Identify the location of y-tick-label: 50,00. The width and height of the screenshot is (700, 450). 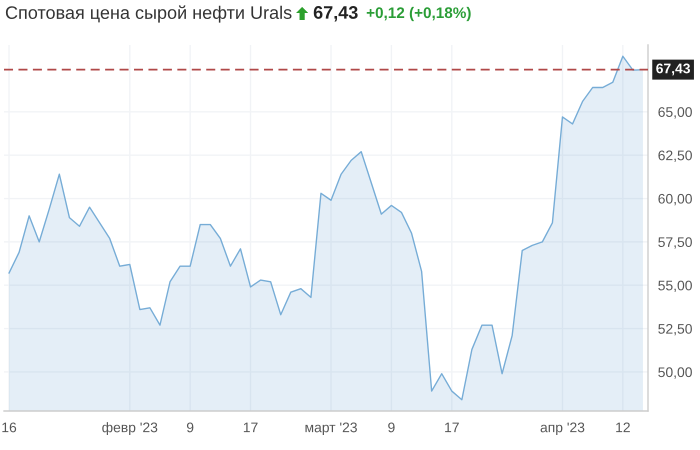
(675, 373).